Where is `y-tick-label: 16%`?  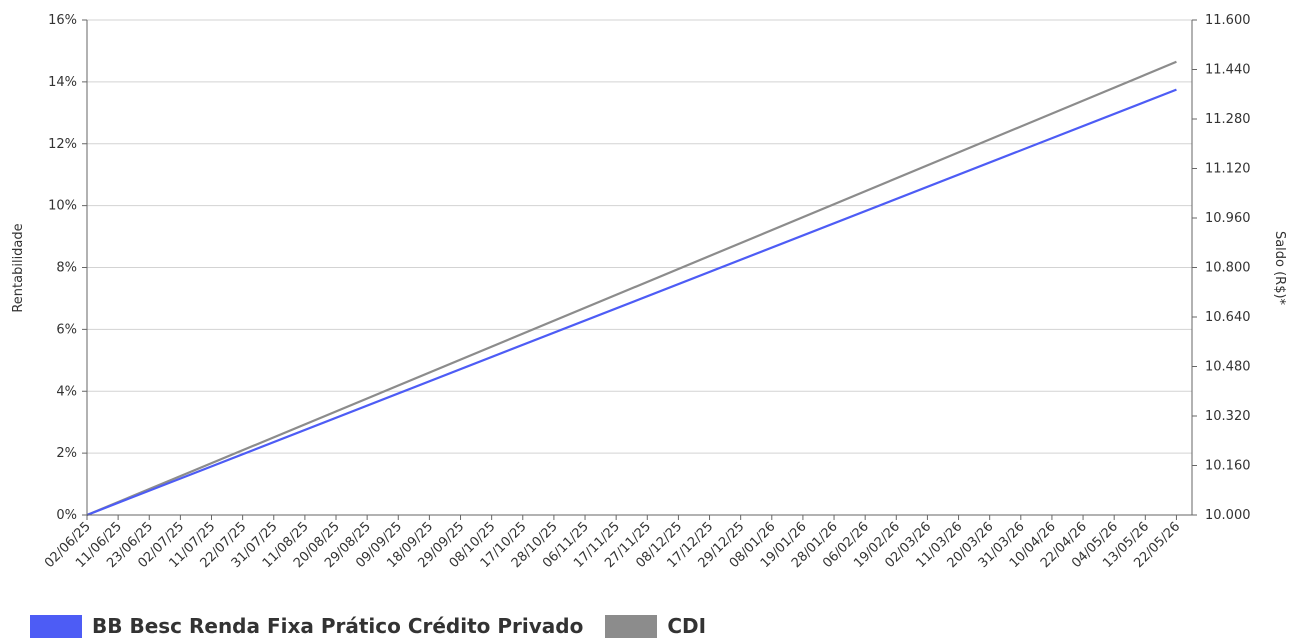
y-tick-label: 16% is located at coordinates (62, 20).